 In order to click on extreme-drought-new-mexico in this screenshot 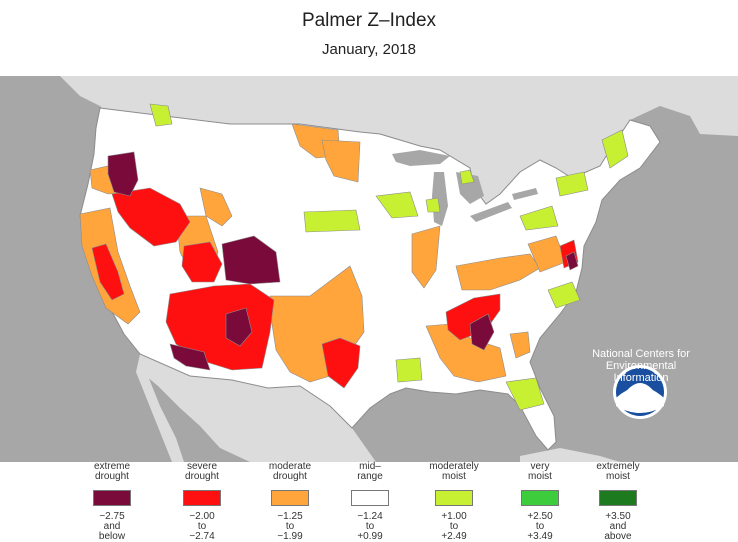, I will do `click(239, 327)`.